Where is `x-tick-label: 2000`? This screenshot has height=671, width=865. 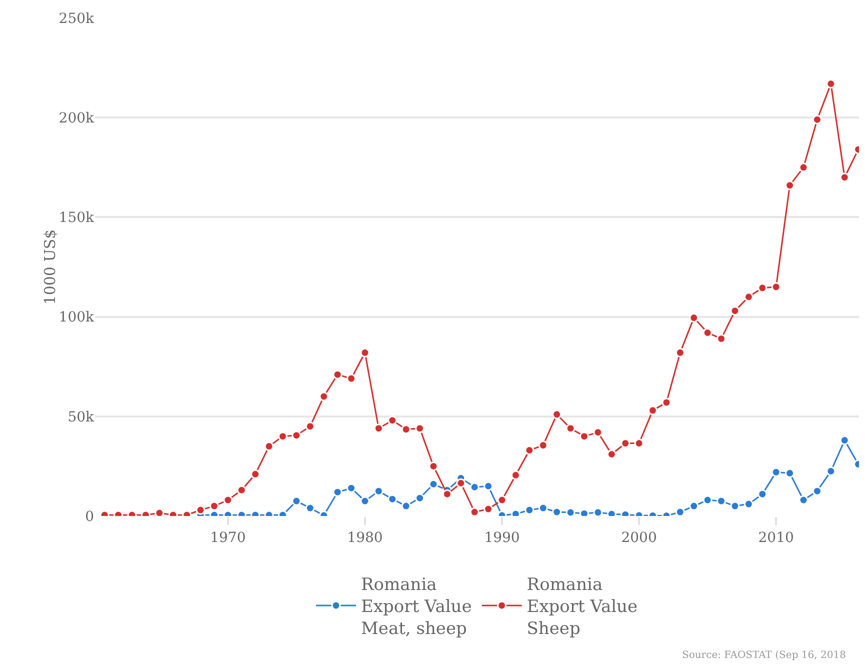
x-tick-label: 2000 is located at coordinates (639, 538).